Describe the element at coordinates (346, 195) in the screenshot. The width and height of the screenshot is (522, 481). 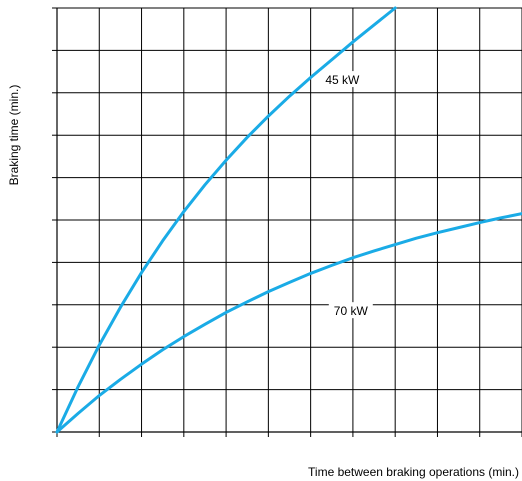
I see `series-labels: 45 kW 70 kW` at that location.